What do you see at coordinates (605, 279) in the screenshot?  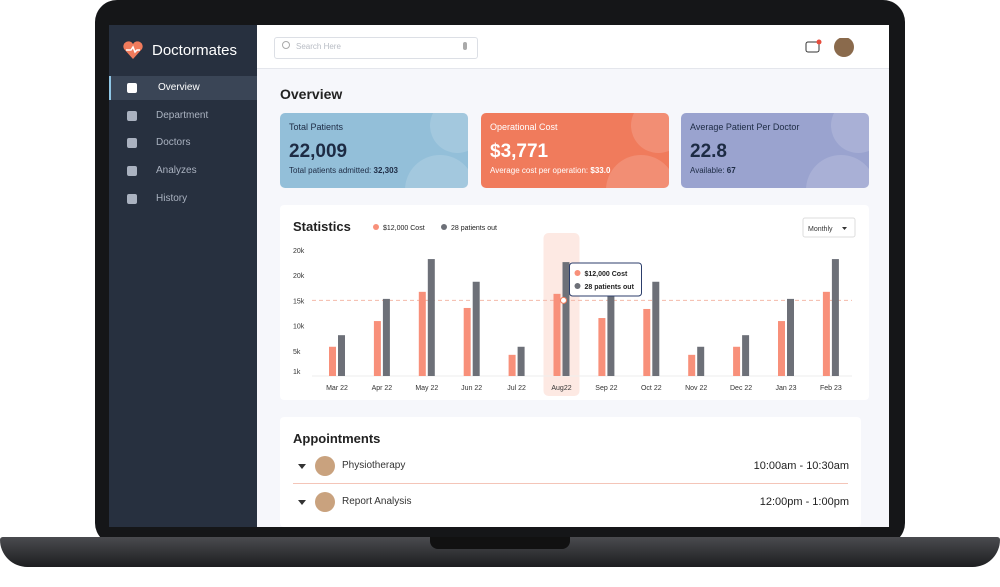 I see `tooltip` at bounding box center [605, 279].